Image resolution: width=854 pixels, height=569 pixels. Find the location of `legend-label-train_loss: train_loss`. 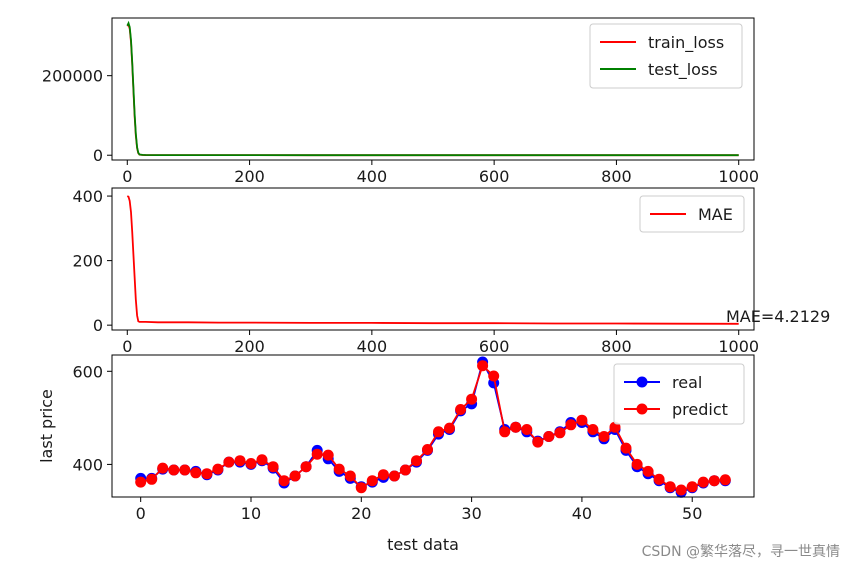

legend-label-train_loss: train_loss is located at coordinates (686, 43).